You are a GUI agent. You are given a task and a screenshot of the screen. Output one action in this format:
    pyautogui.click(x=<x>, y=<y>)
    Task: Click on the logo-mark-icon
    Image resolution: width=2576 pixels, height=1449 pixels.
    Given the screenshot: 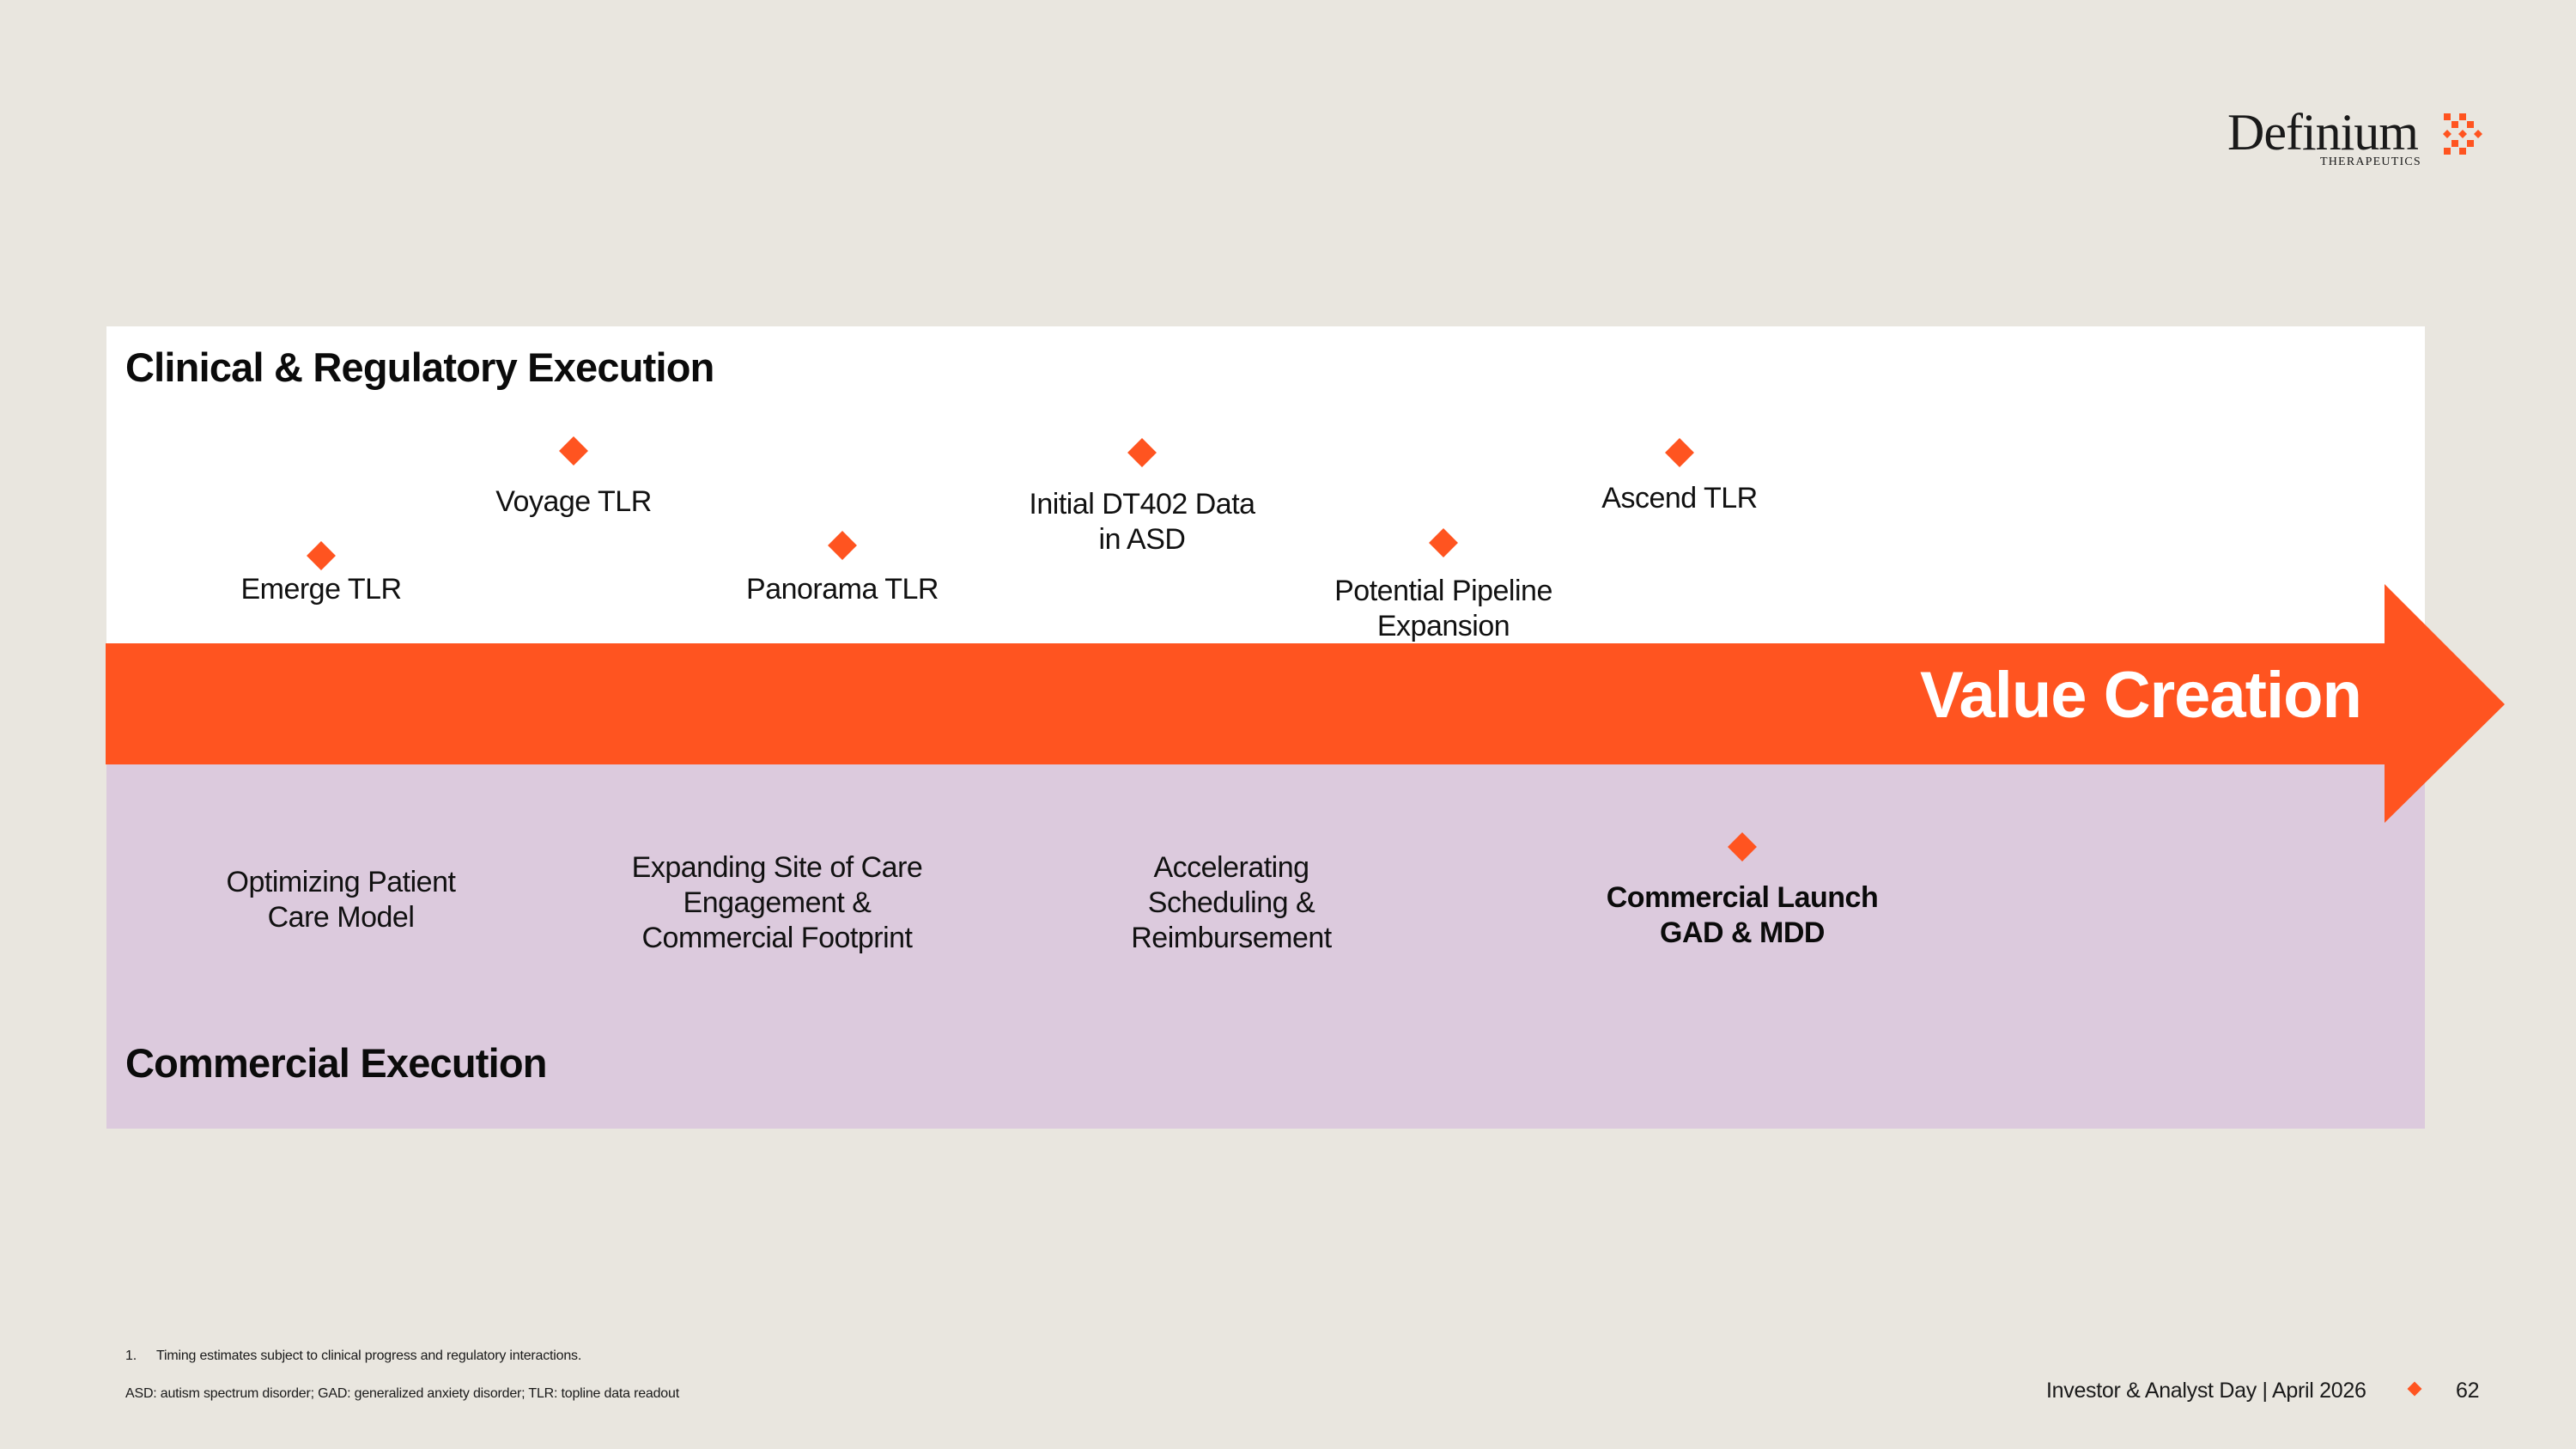 What is the action you would take?
    pyautogui.click(x=2463, y=134)
    